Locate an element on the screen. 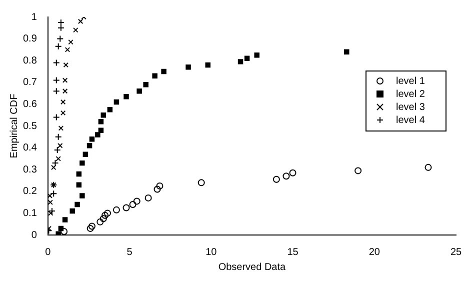 The image size is (474, 281). y-tick-label: 1 is located at coordinates (34, 17).